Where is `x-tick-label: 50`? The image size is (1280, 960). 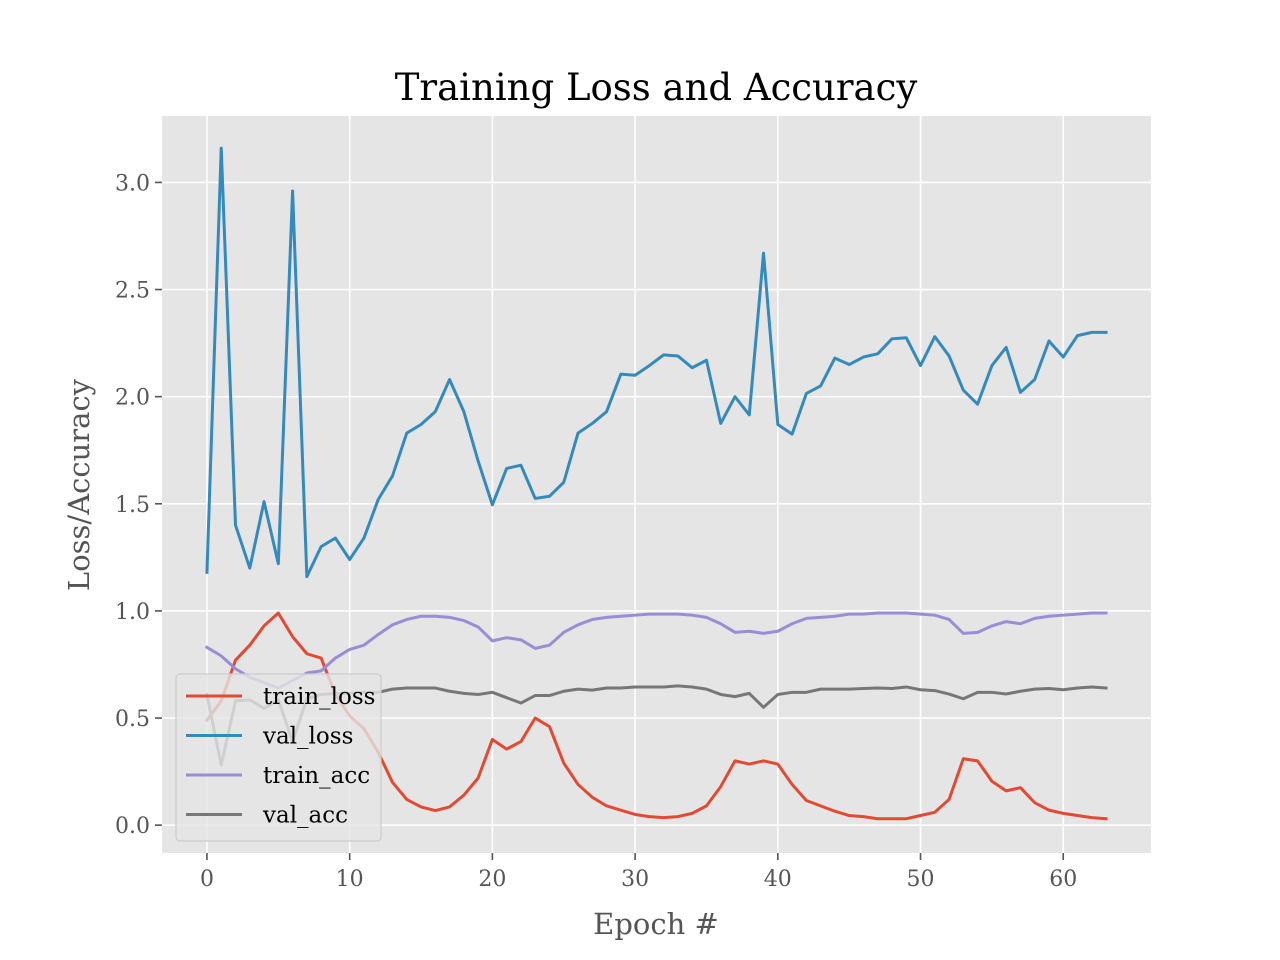
x-tick-label: 50 is located at coordinates (921, 879).